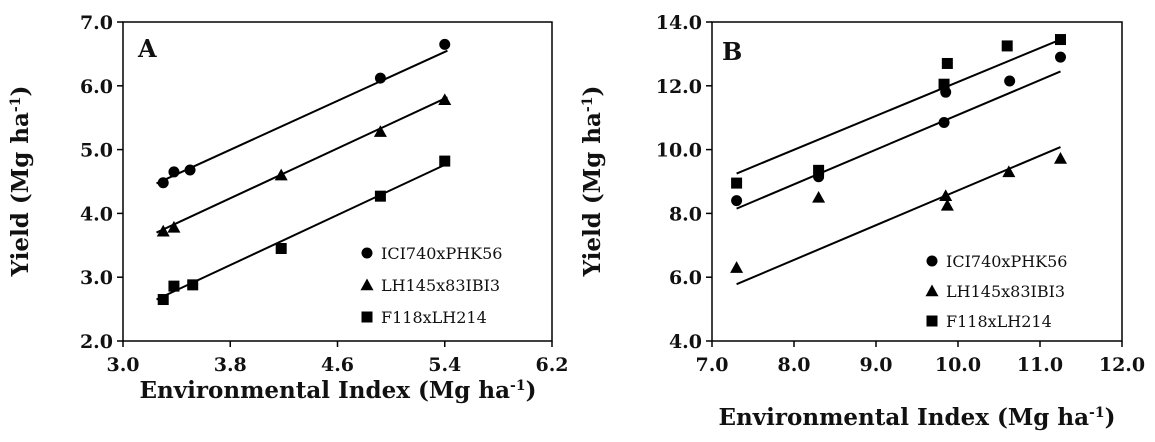 The height and width of the screenshot is (442, 1155). What do you see at coordinates (444, 365) in the screenshot?
I see `x-tick-label: 5.4` at bounding box center [444, 365].